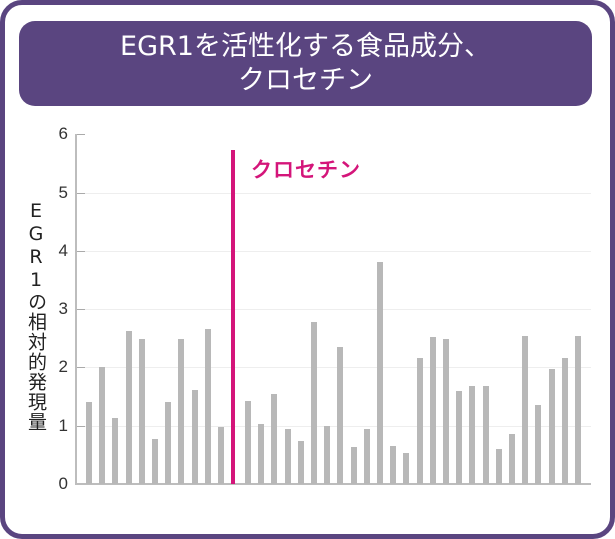  I want to click on y-tick-label: 0, so click(63, 483).